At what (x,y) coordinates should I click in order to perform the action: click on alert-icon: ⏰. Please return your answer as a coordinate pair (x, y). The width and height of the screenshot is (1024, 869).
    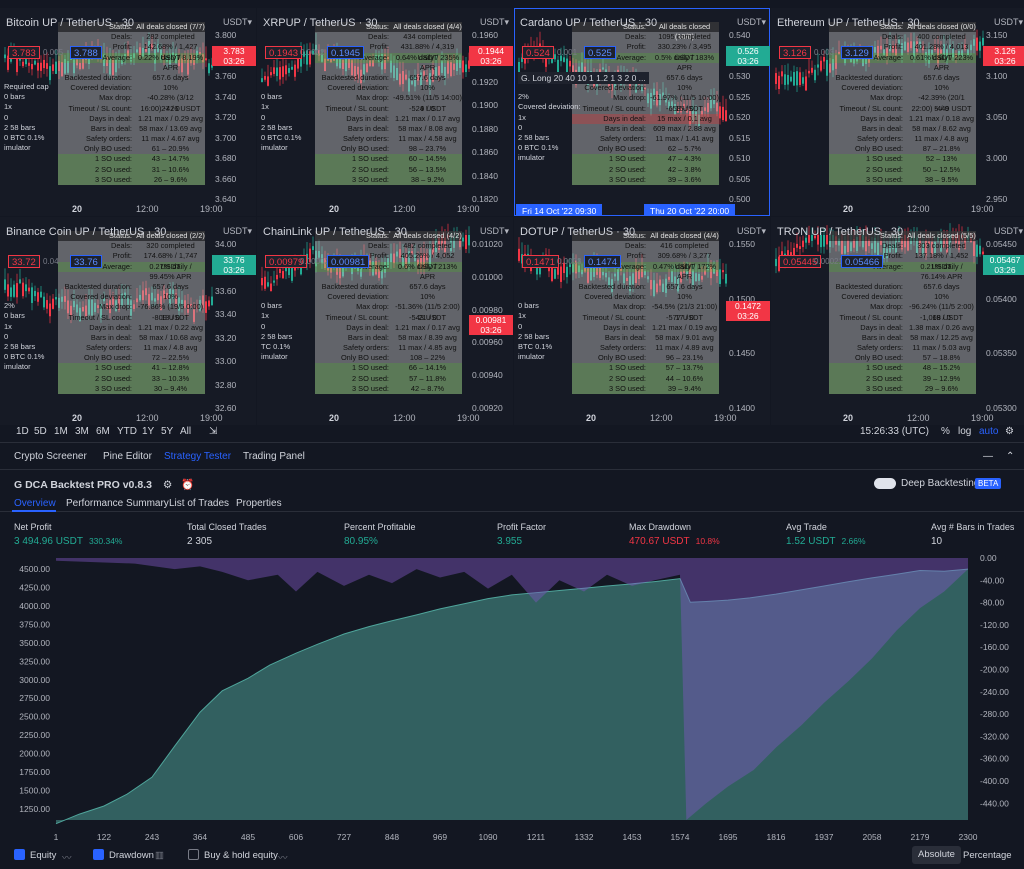
    Looking at the image, I should click on (188, 485).